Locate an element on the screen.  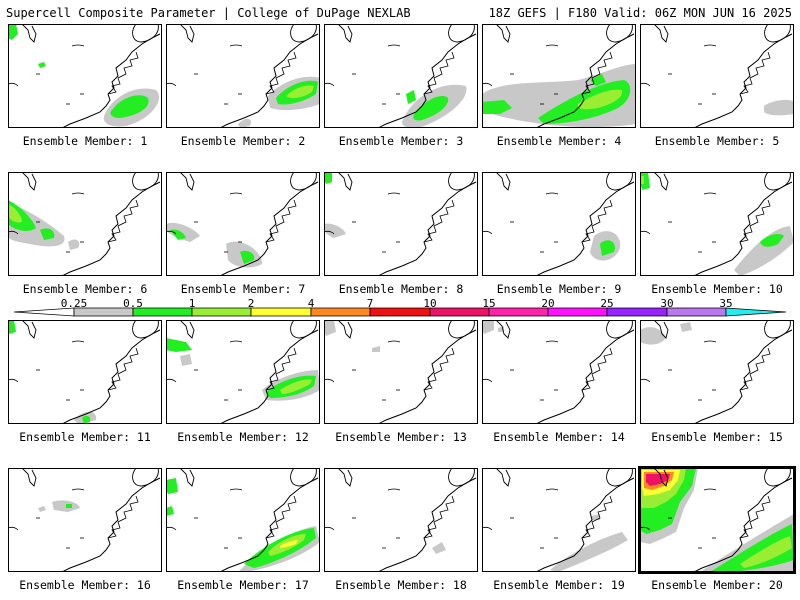
member-label: Ensemble Member: 19 is located at coordinates (559, 585).